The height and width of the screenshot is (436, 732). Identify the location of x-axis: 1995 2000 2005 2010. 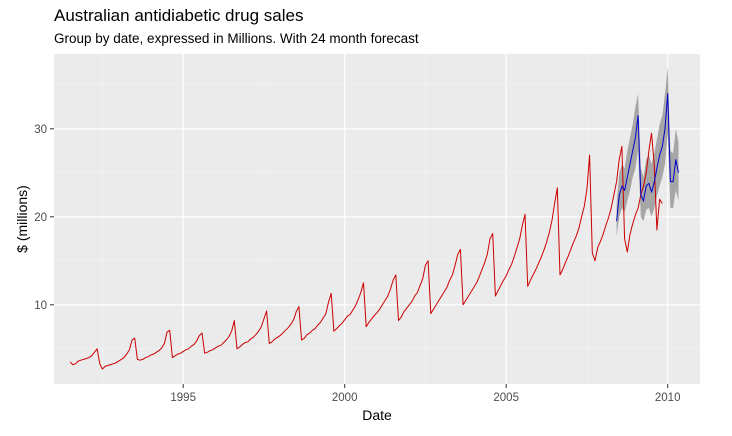
(425, 394).